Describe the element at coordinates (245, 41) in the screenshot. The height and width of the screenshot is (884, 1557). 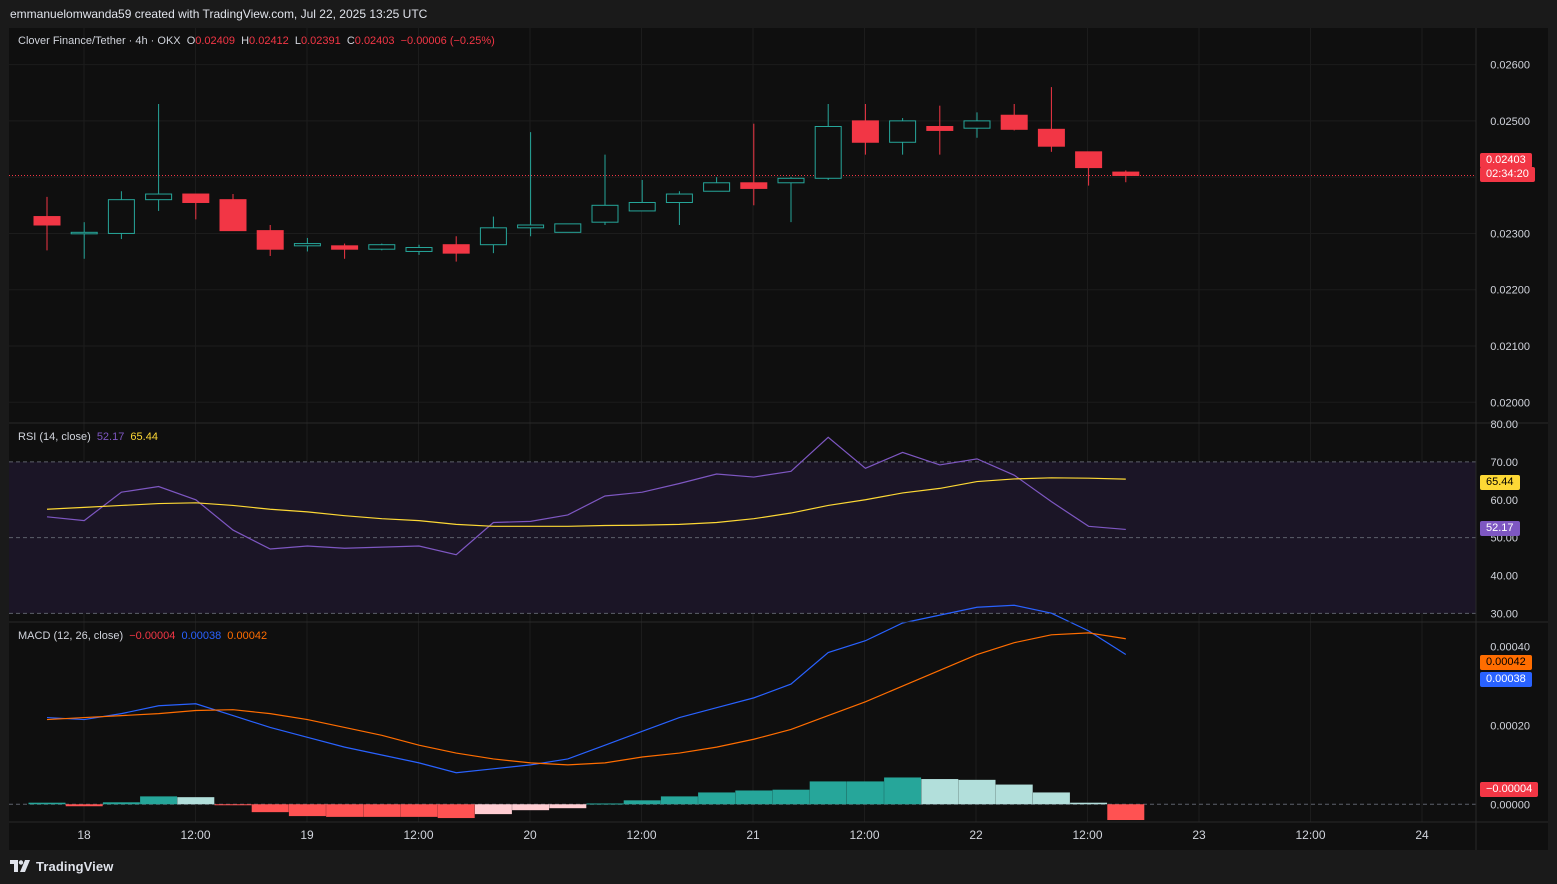
I see `high-label: H` at that location.